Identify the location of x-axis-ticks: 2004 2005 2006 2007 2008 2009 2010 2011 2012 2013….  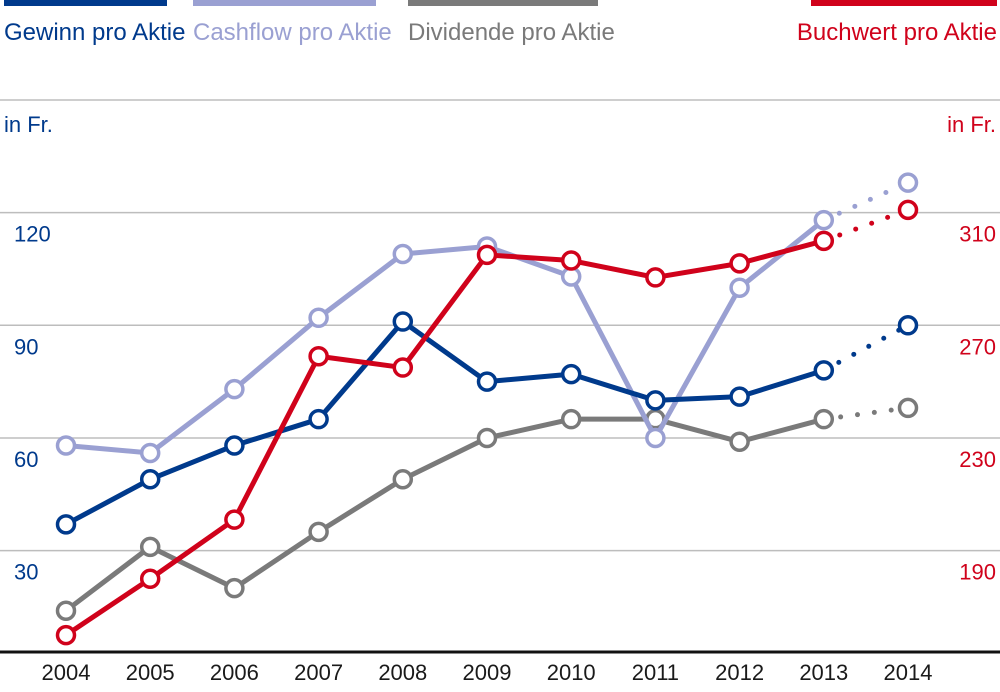
(487, 672).